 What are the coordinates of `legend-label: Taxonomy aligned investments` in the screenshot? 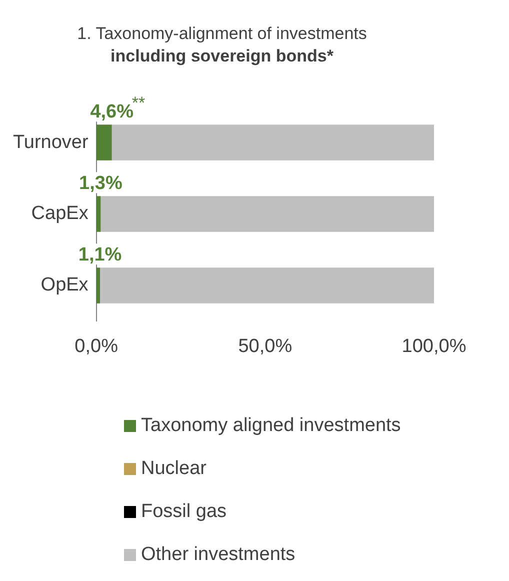 It's located at (271, 426).